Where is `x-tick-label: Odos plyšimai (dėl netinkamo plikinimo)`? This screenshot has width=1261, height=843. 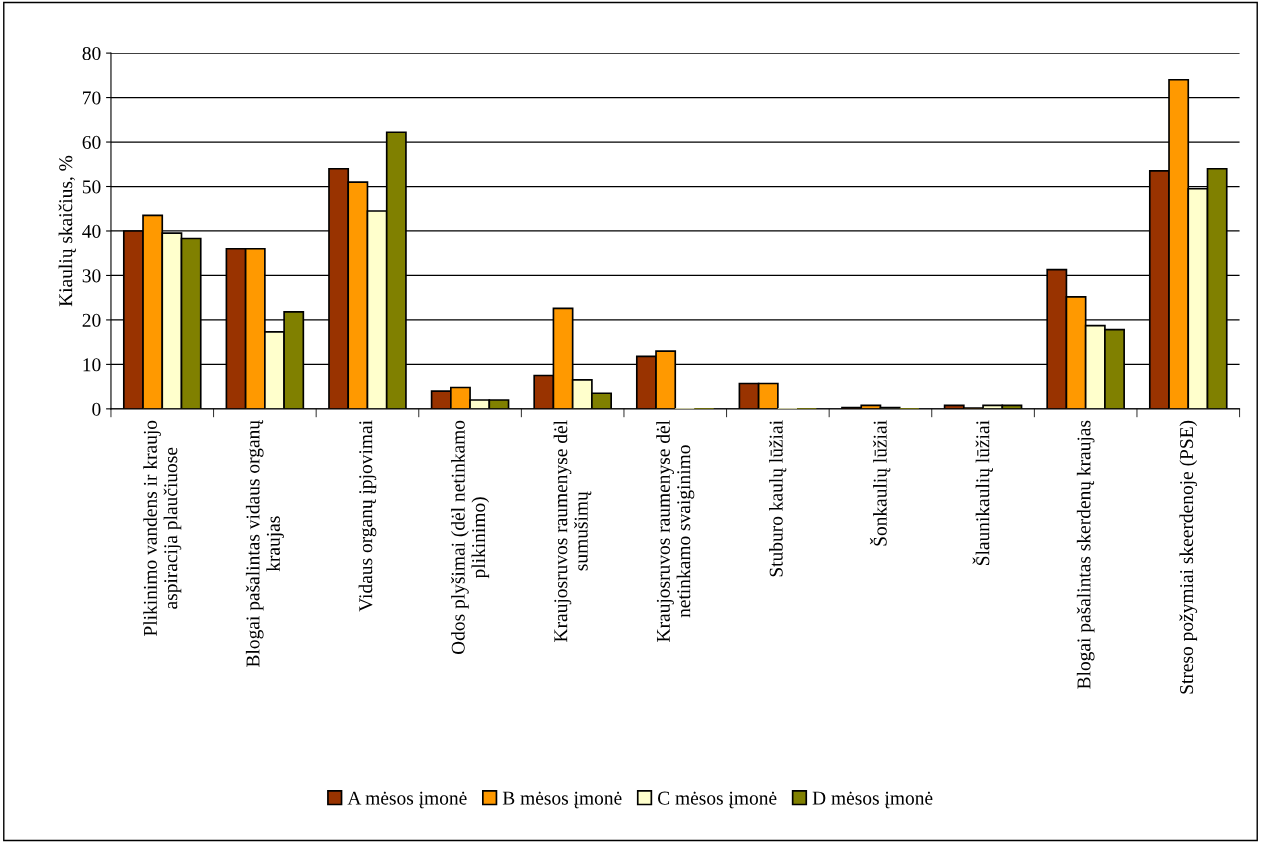
x-tick-label: Odos plyšimai (dėl netinkamo plikinimo) is located at coordinates (470, 537).